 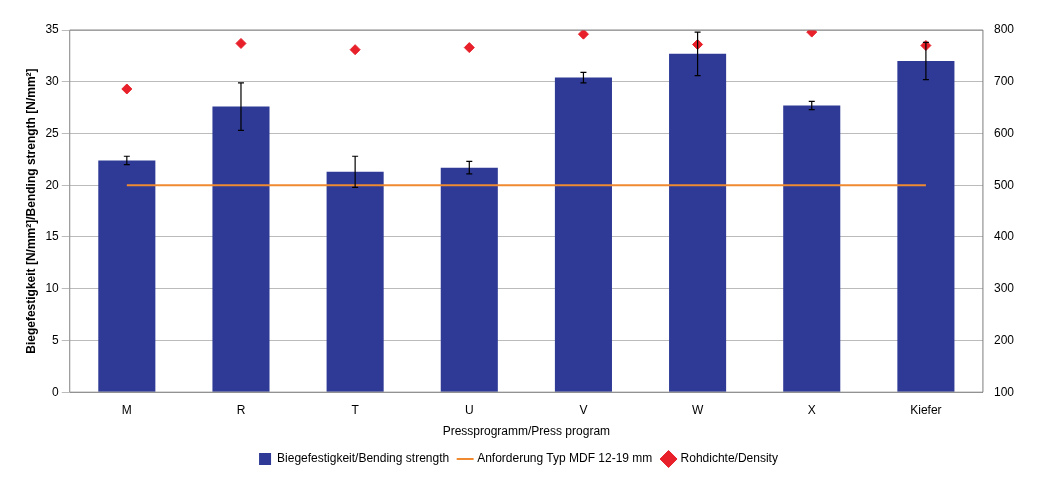 I want to click on y2-tick-label: 300, so click(x=1004, y=288).